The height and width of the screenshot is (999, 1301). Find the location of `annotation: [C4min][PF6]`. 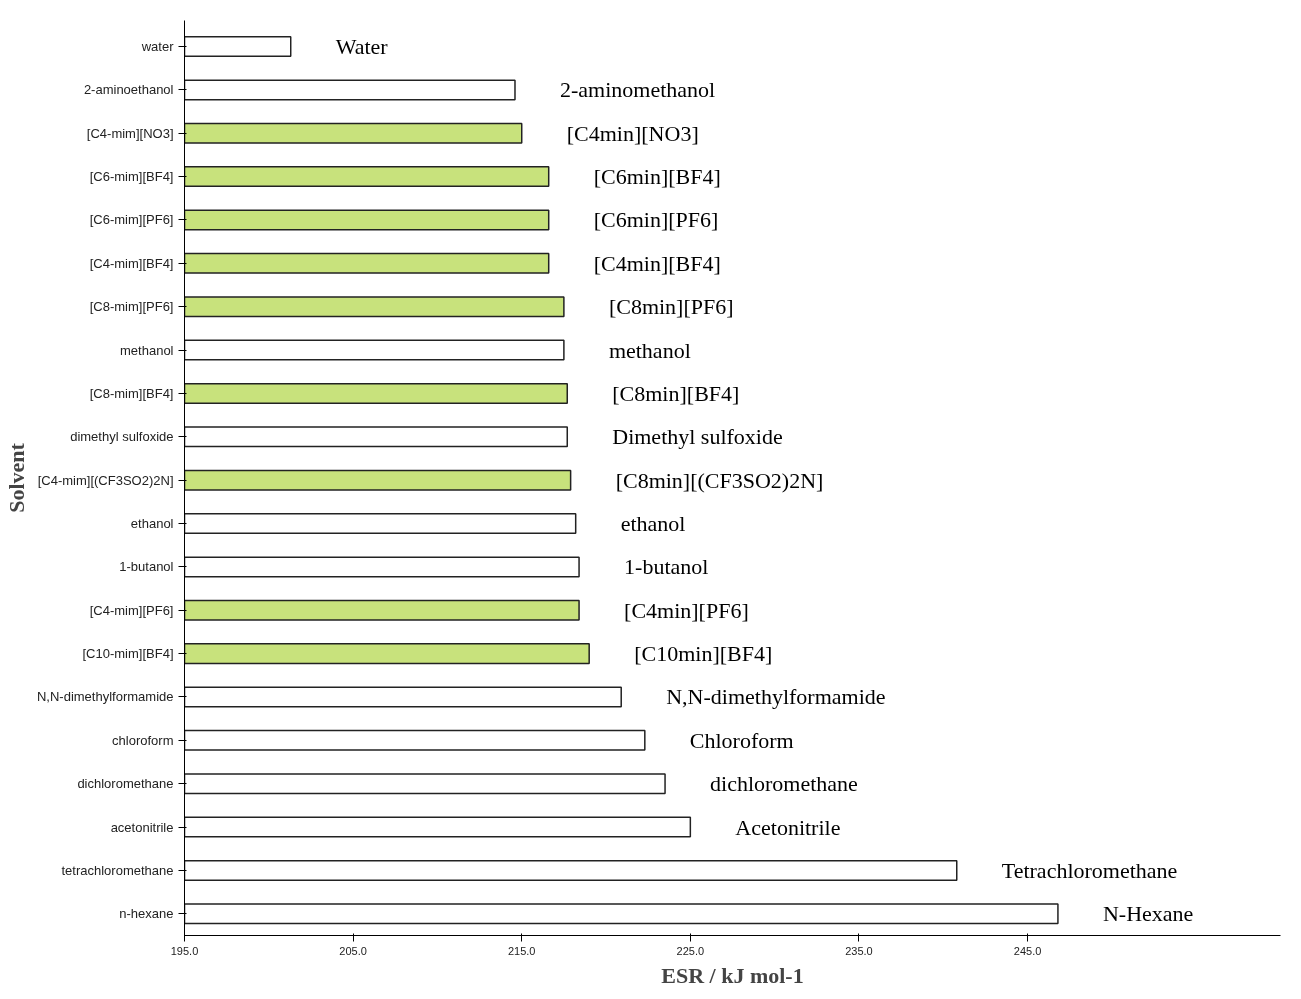

annotation: [C4min][PF6] is located at coordinates (686, 610).